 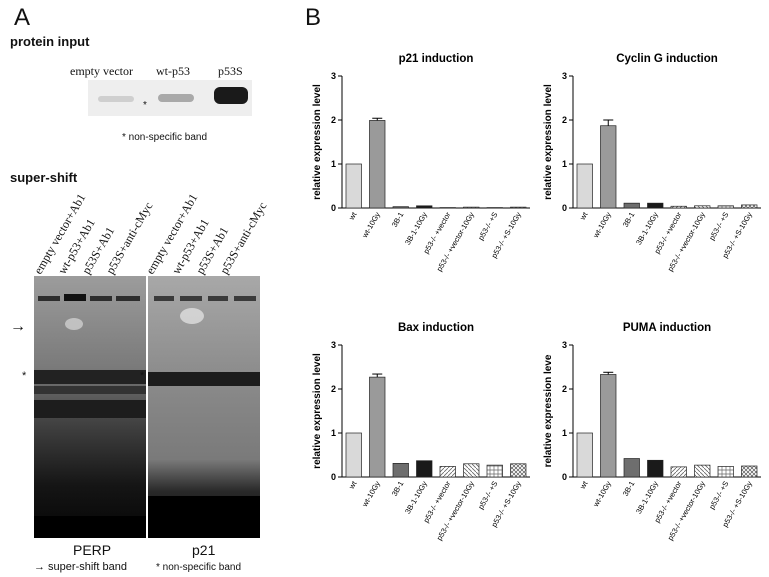 I want to click on super-shift-heading: super-shift, so click(x=44, y=177).